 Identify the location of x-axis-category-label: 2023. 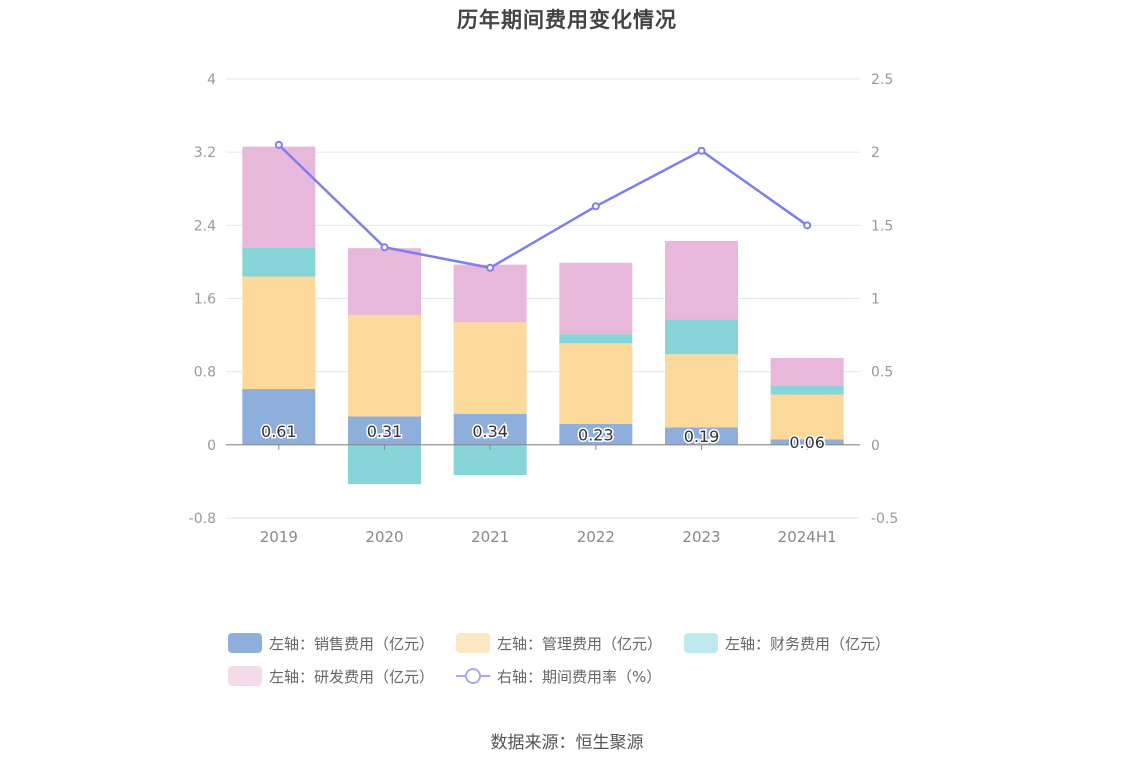
(701, 537).